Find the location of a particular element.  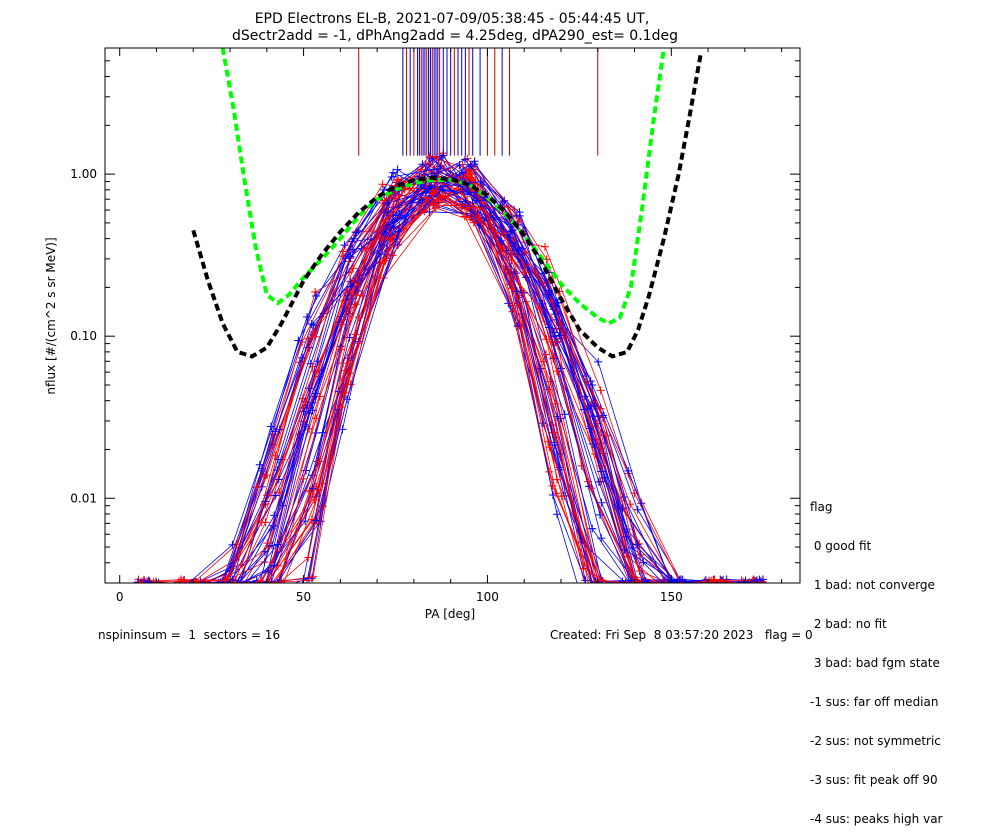

footer-left: nspininsum = 1 sectors = 16 is located at coordinates (189, 635).